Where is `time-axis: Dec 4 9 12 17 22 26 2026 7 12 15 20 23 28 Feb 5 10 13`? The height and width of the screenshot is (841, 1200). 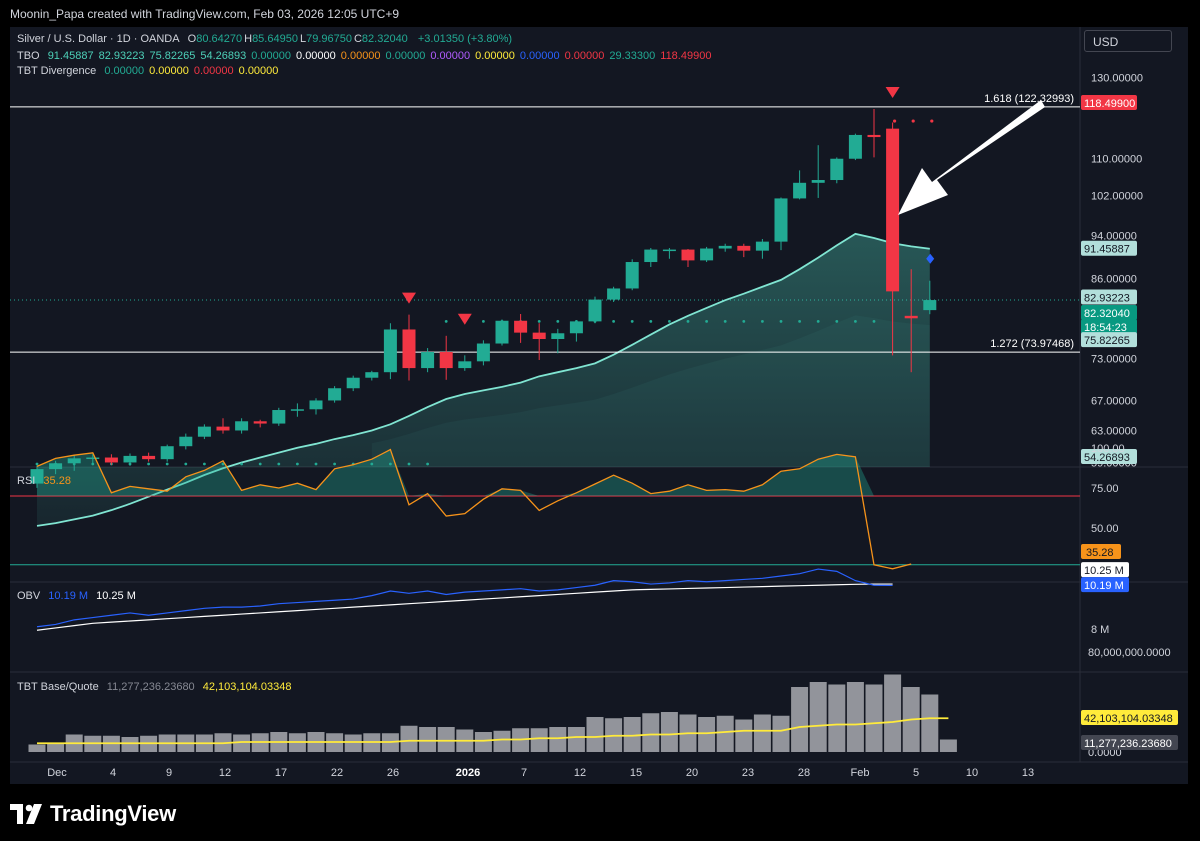 time-axis: Dec 4 9 12 17 22 26 2026 7 12 15 20 23 28 Feb 5 10 13 is located at coordinates (540, 773).